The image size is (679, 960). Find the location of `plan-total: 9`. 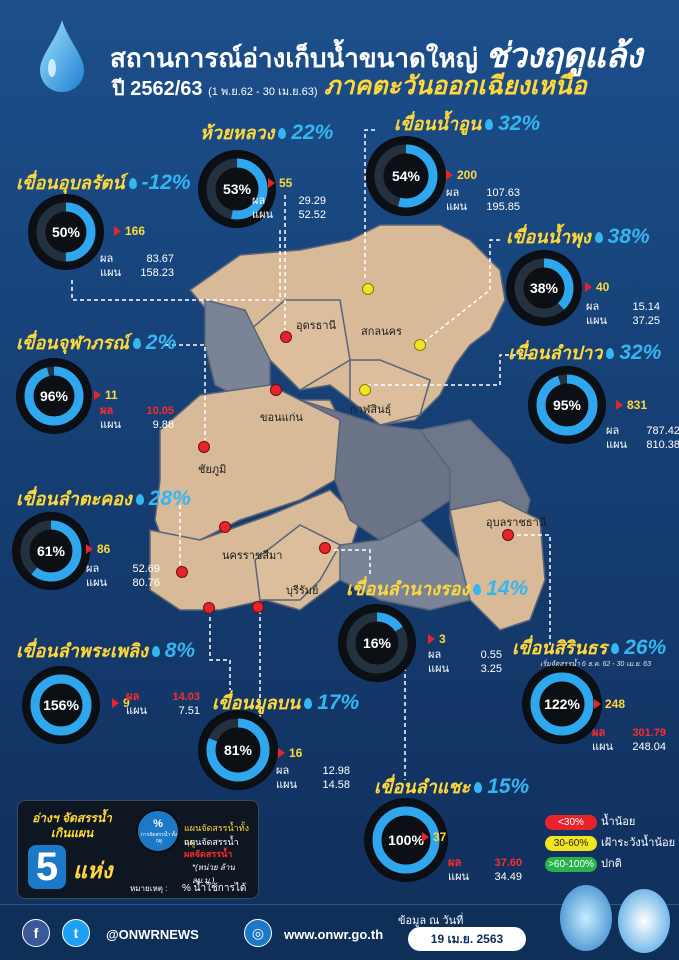

plan-total: 9 is located at coordinates (121, 703).